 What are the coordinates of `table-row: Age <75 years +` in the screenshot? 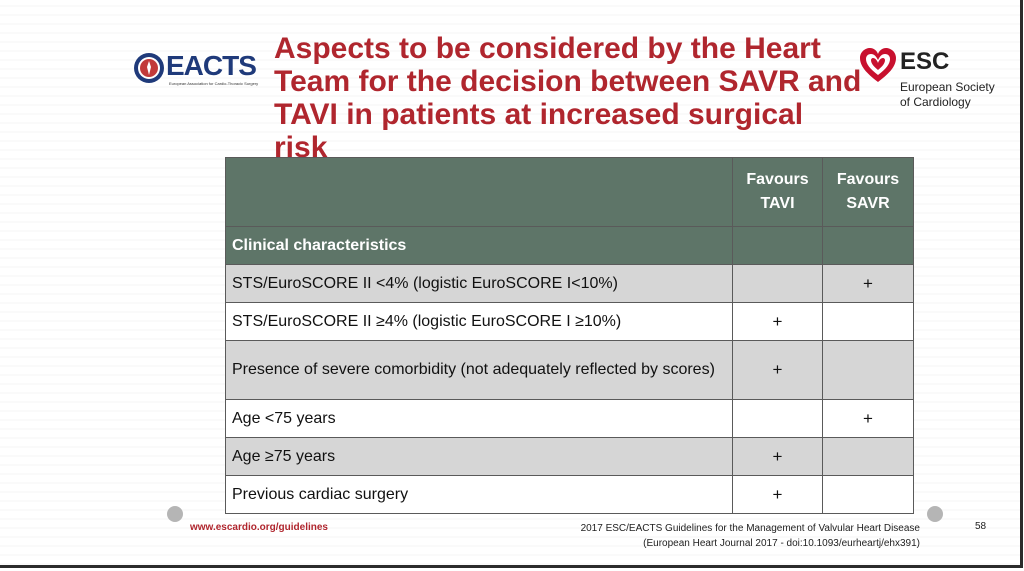 It's located at (569, 418).